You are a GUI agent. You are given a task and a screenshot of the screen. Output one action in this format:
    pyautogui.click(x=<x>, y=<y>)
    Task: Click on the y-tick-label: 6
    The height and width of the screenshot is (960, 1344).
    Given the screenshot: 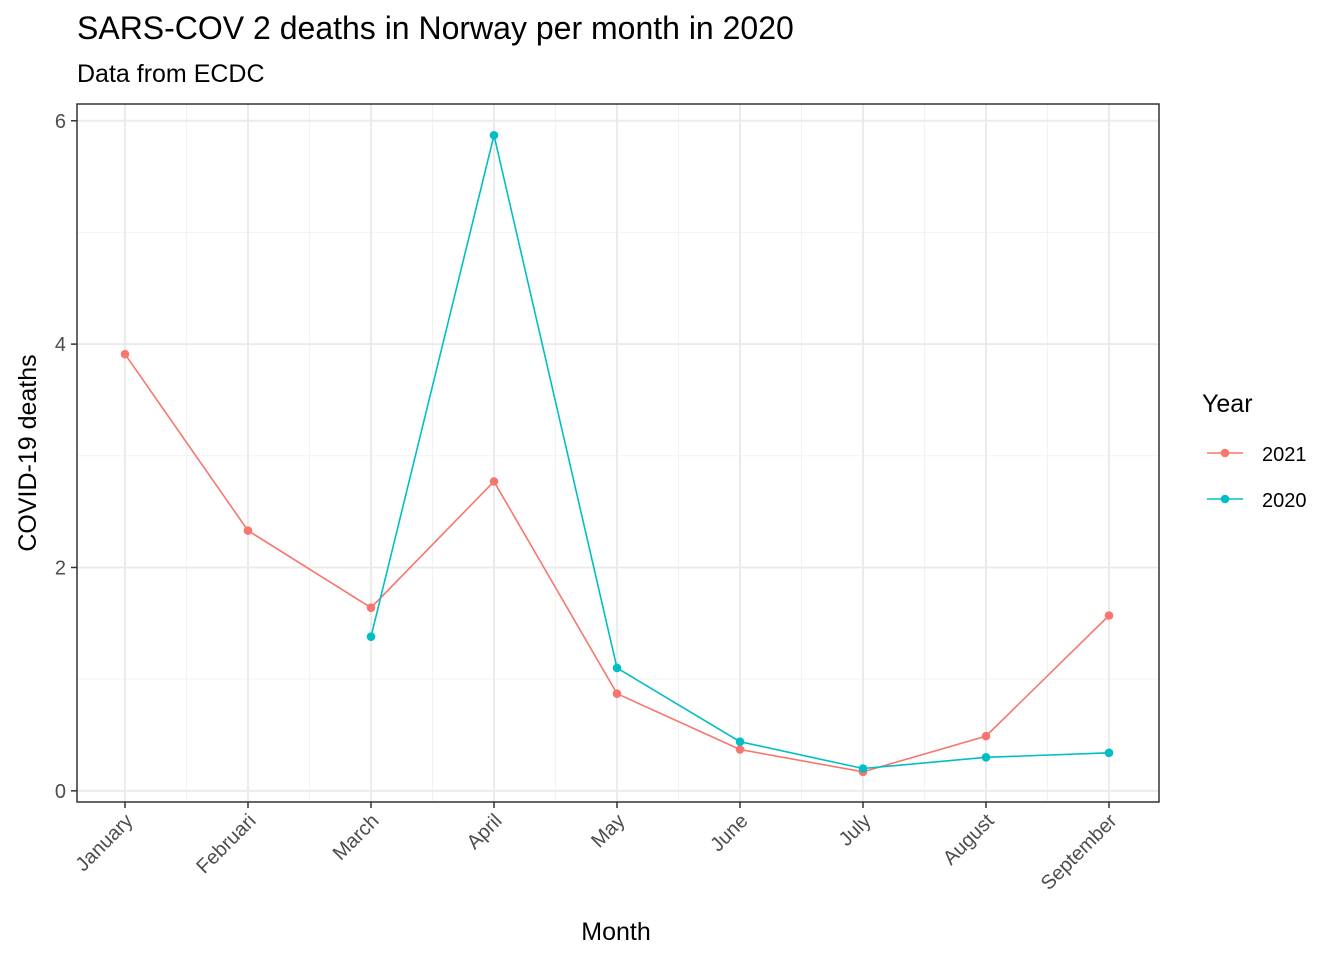 What is the action you would take?
    pyautogui.click(x=60, y=122)
    